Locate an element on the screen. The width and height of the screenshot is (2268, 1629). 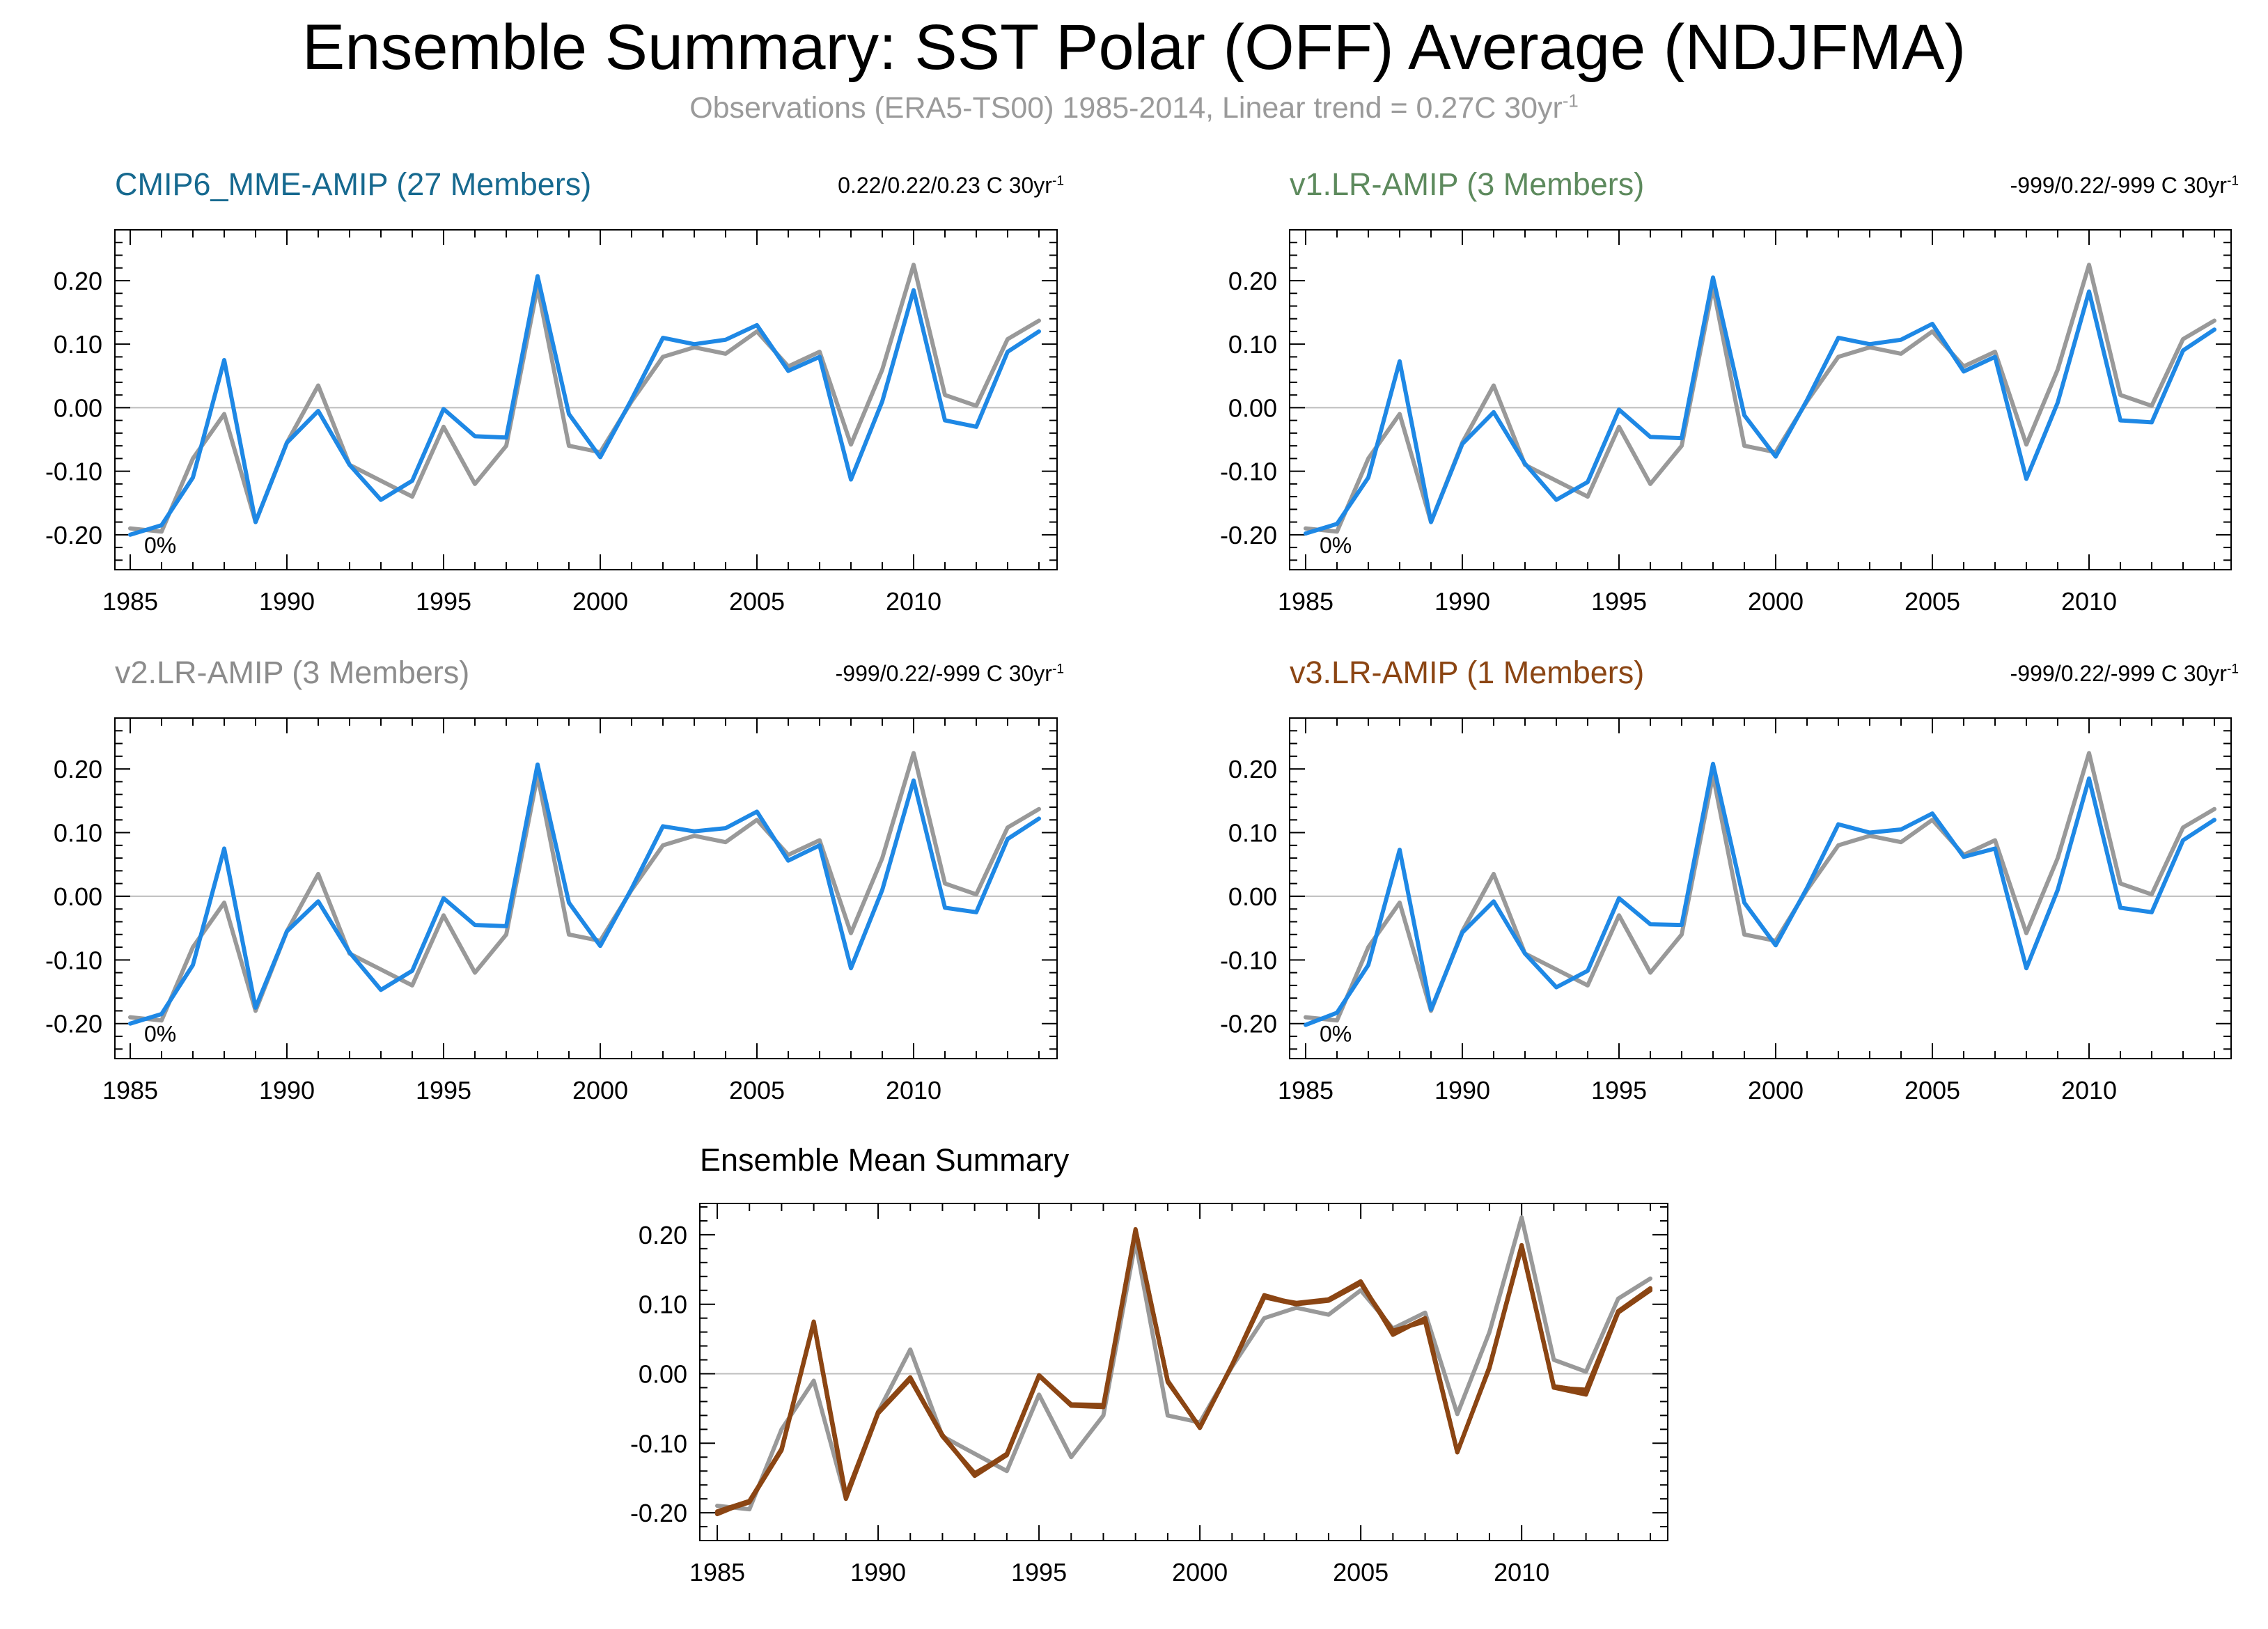
trend-note-text: 0.22/0.22/0.23 C 30yr is located at coordinates (945, 185).